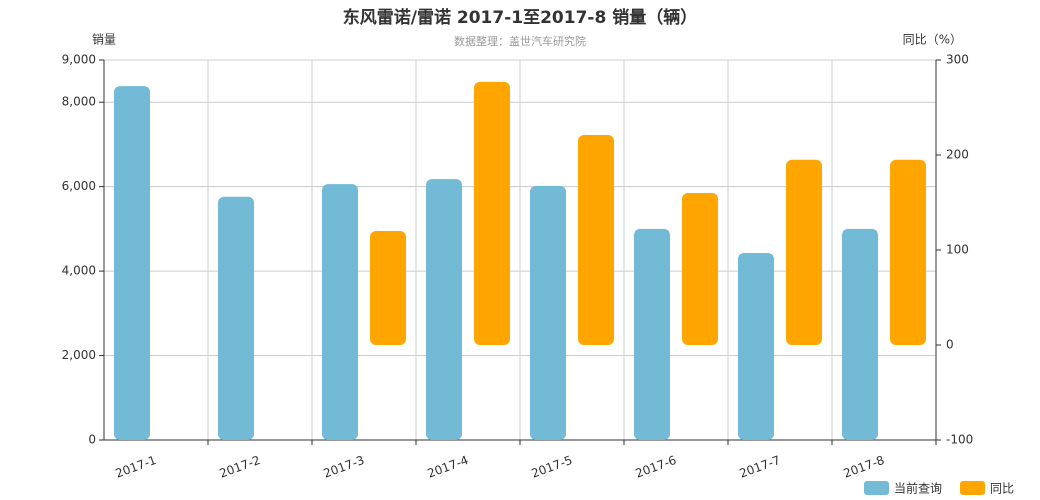  I want to click on y-tick-label: 9,000, so click(79, 60).